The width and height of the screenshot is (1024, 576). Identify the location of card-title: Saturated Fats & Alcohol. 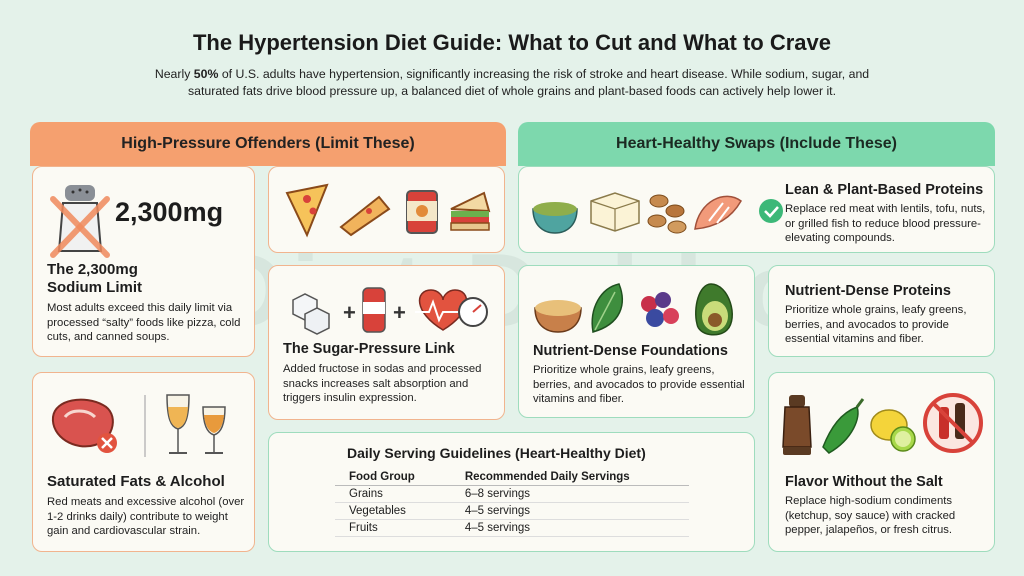
(136, 481).